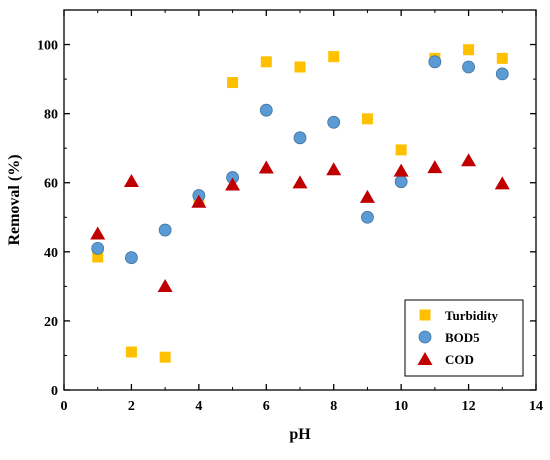 The height and width of the screenshot is (460, 550). Describe the element at coordinates (266, 406) in the screenshot. I see `x-tick-label: 6` at that location.